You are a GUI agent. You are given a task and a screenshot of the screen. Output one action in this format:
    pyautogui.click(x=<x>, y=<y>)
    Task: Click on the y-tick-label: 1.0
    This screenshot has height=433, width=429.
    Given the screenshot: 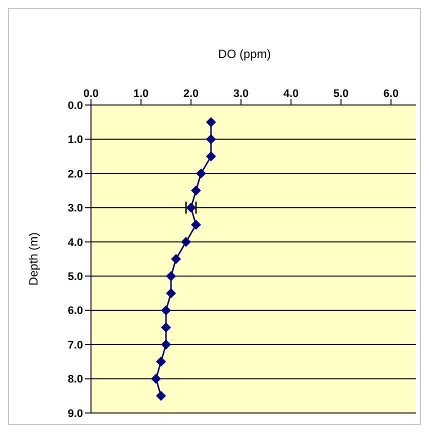 What is the action you would take?
    pyautogui.click(x=75, y=140)
    